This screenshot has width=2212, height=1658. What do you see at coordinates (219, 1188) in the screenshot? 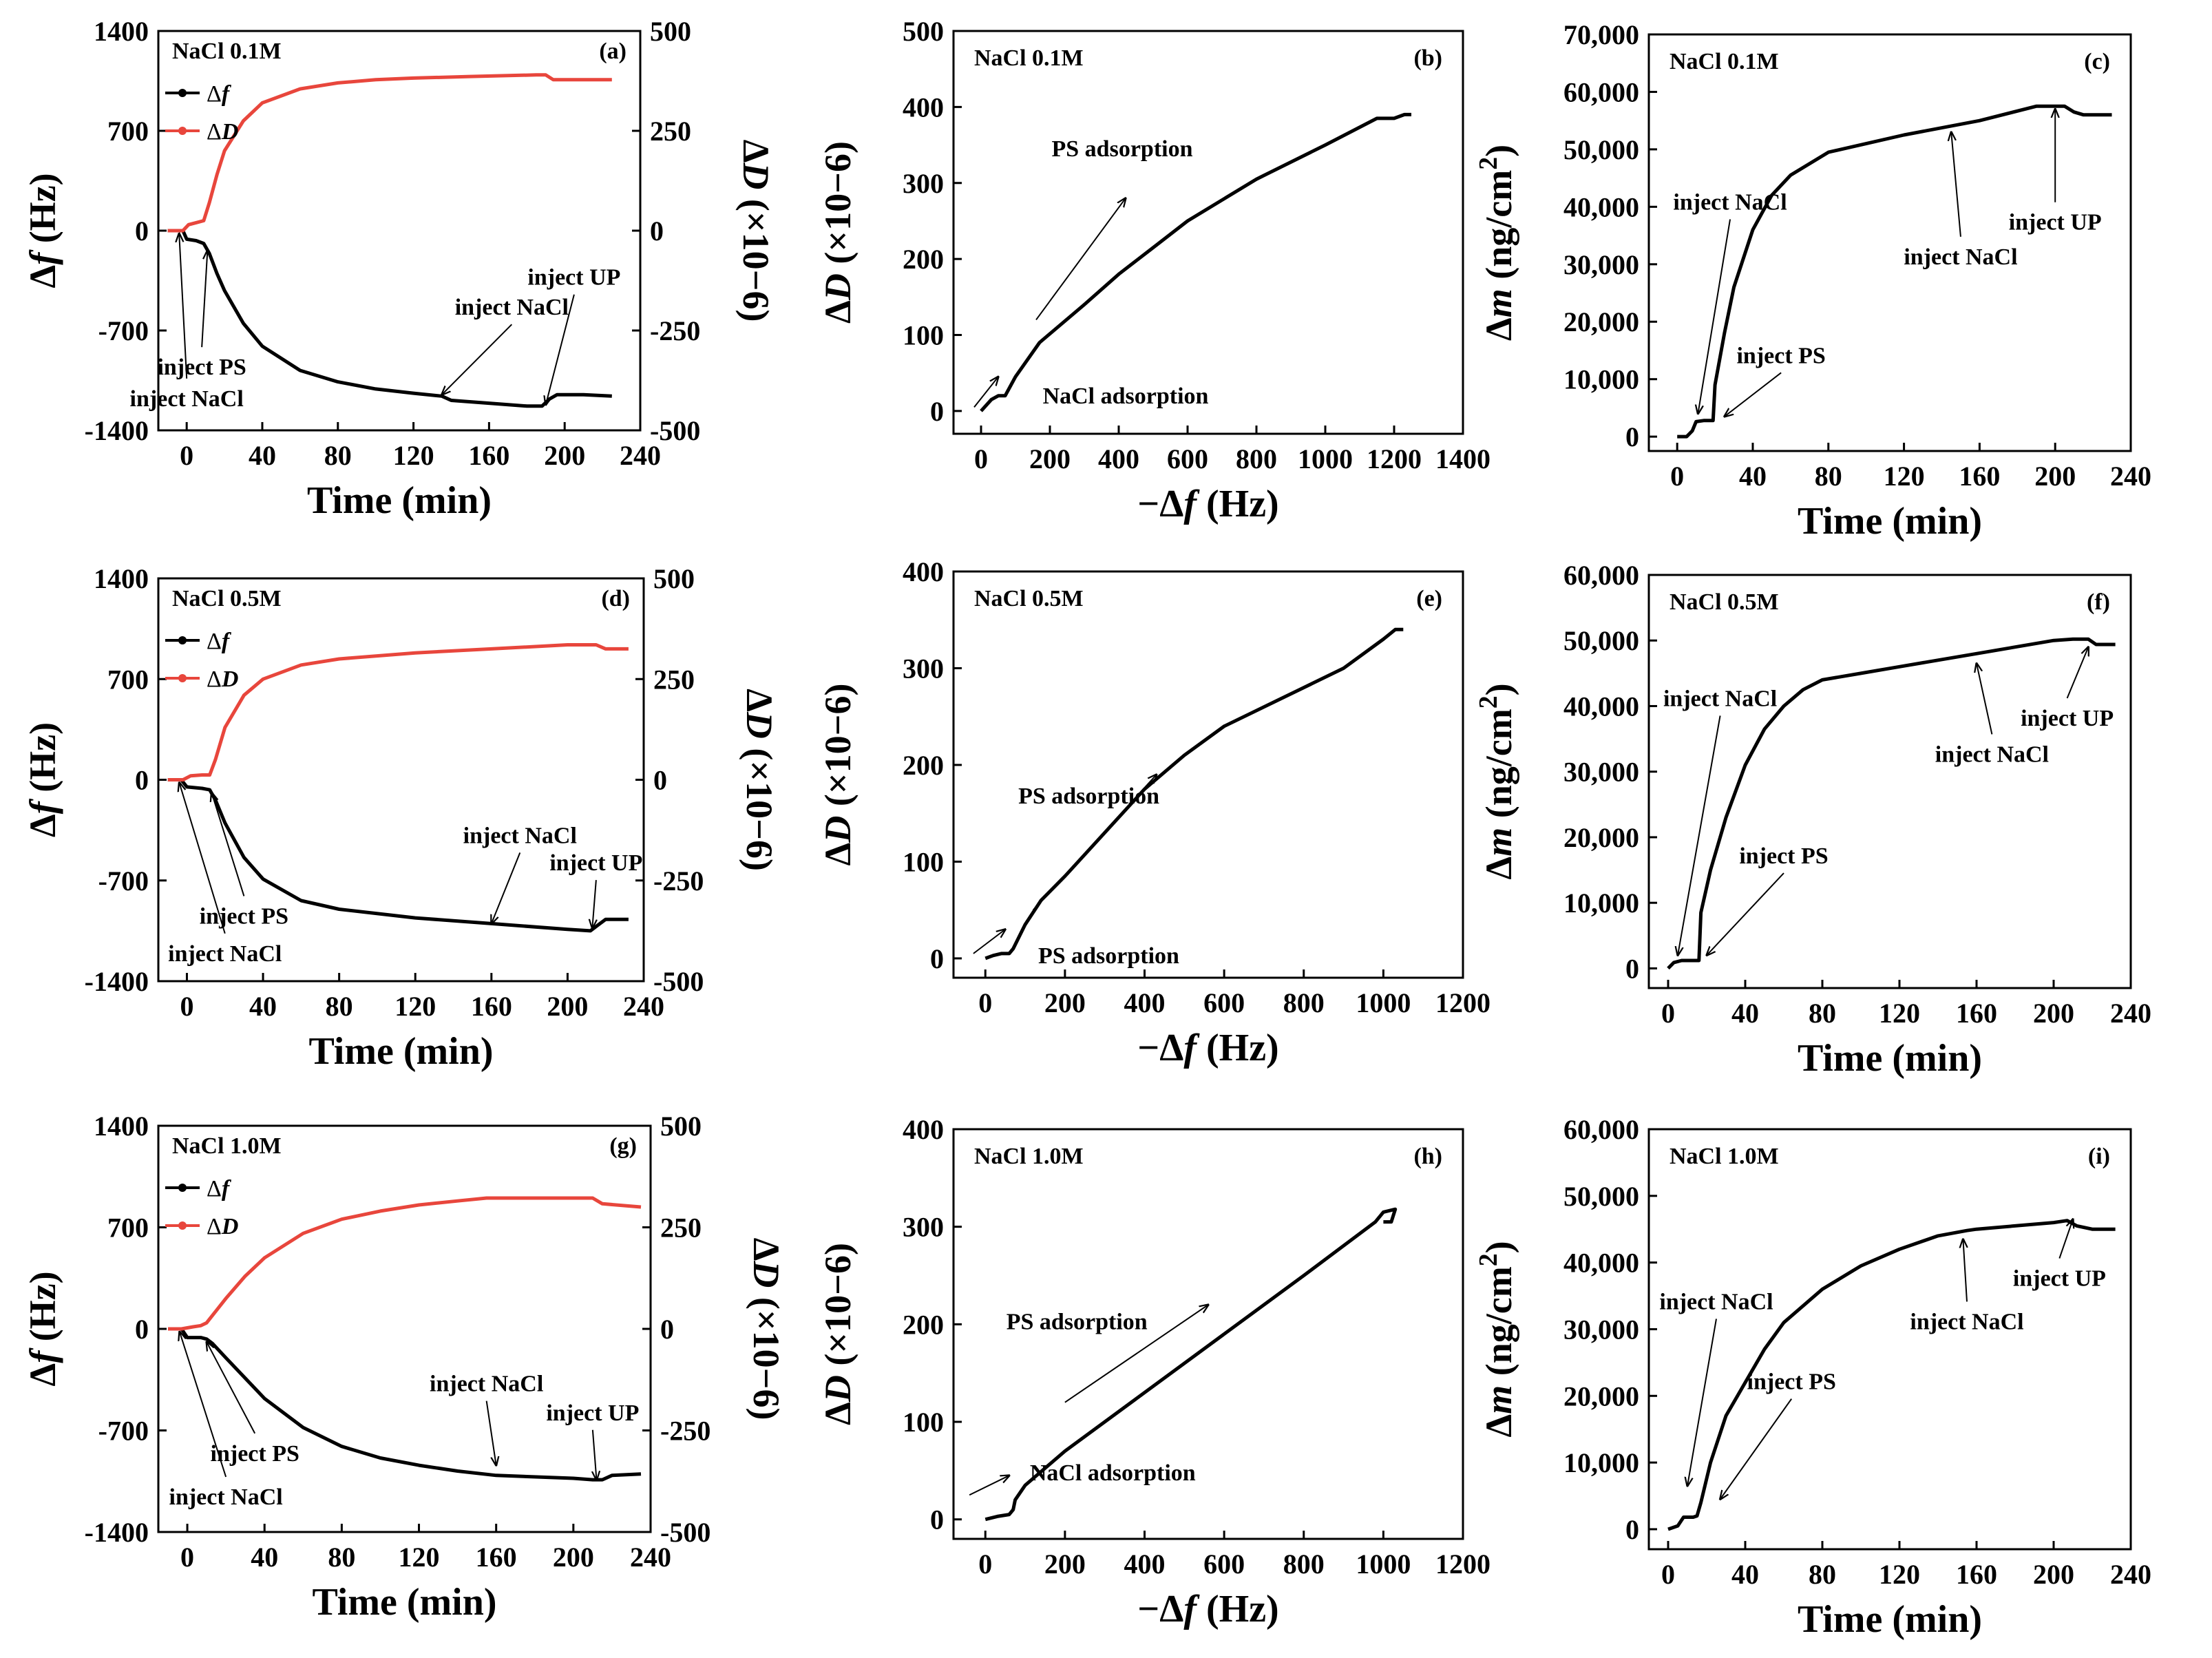
I see `legend-entry: Δf` at bounding box center [219, 1188].